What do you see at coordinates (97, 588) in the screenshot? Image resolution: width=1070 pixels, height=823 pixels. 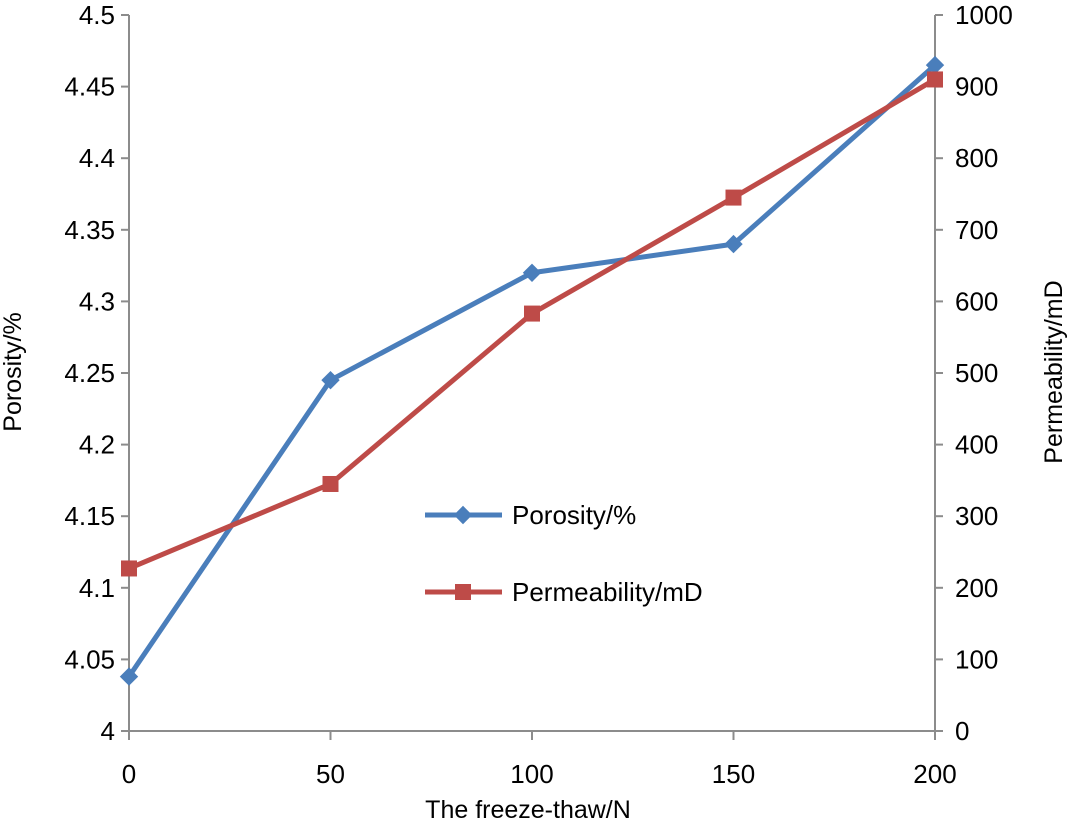 I see `y-tick-label: 4.1` at bounding box center [97, 588].